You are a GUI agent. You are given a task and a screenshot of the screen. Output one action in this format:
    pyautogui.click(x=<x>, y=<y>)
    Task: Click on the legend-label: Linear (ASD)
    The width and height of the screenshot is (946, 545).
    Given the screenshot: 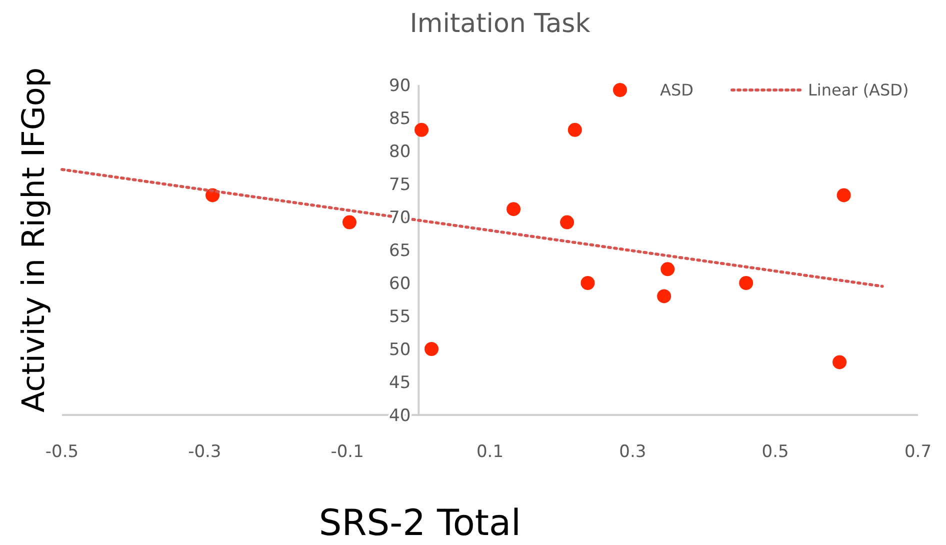 What is the action you would take?
    pyautogui.click(x=858, y=90)
    